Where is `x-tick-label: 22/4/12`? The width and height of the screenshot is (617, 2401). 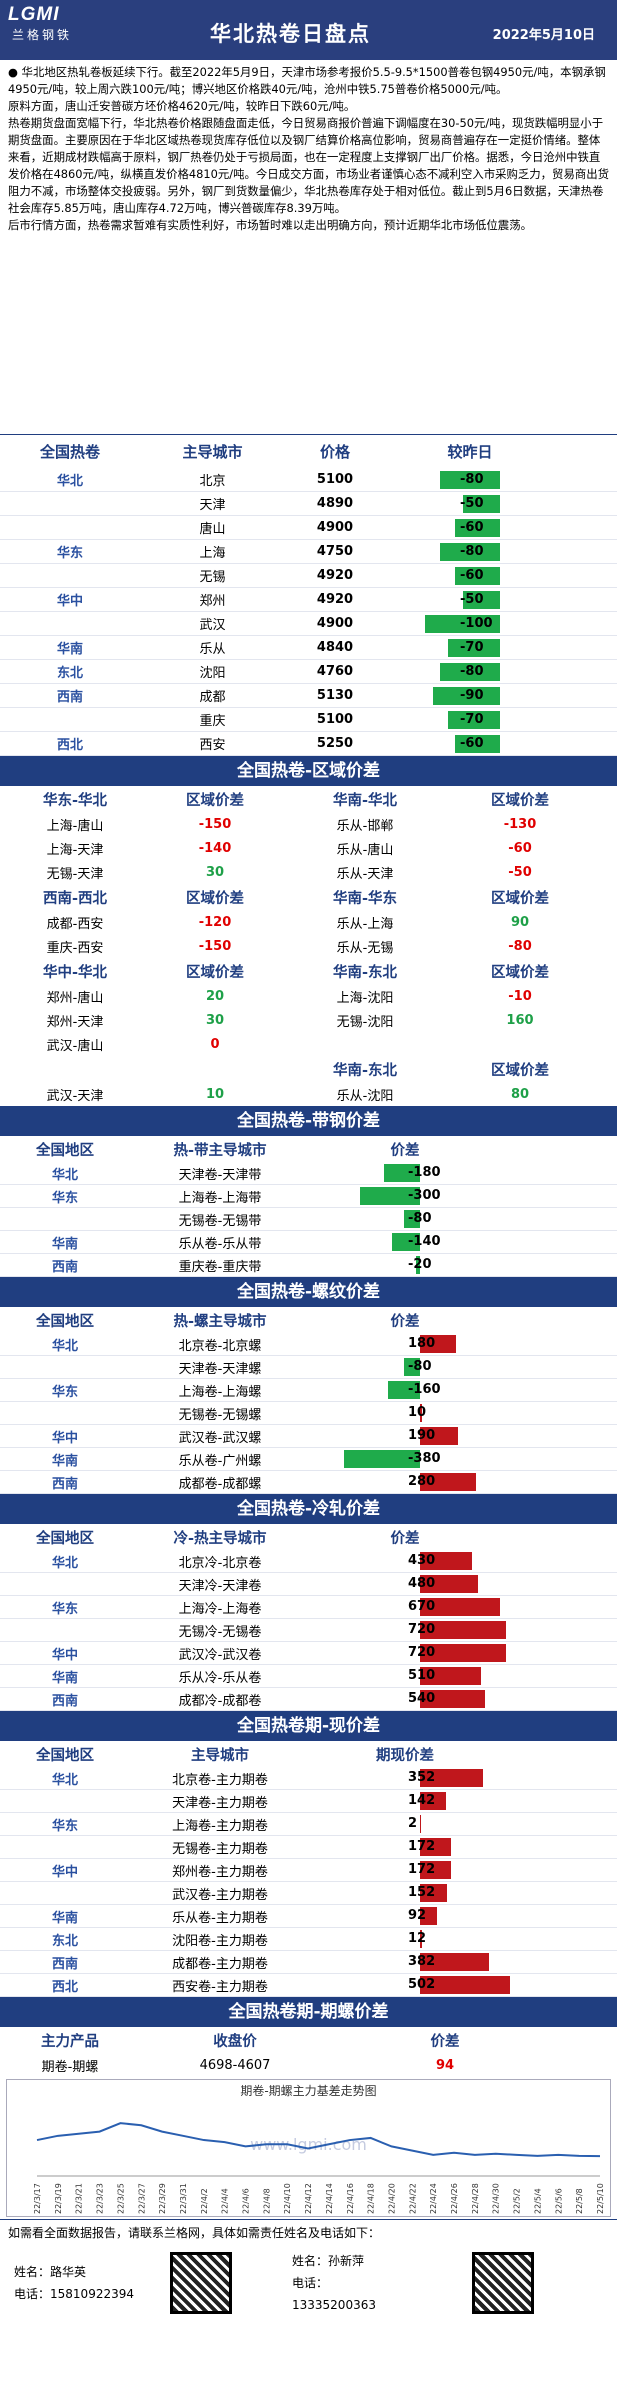
x-tick-label: 22/4/12 is located at coordinates (308, 2198).